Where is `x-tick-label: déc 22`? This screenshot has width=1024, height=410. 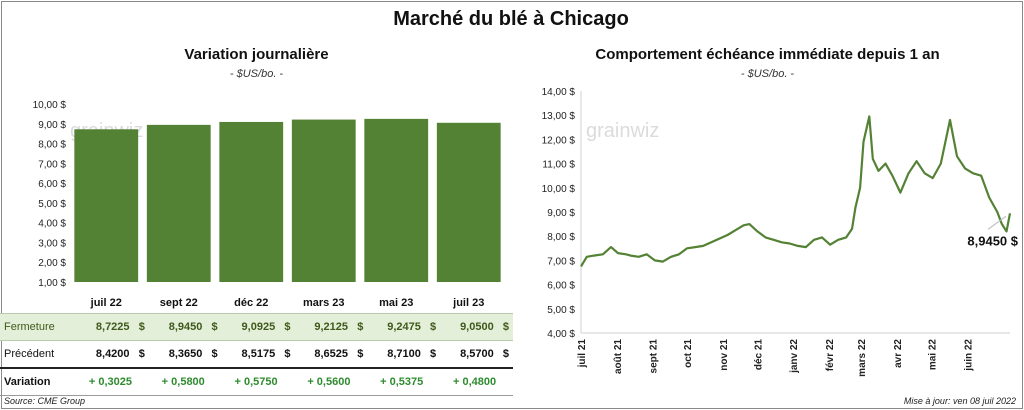 x-tick-label: déc 22 is located at coordinates (251, 303).